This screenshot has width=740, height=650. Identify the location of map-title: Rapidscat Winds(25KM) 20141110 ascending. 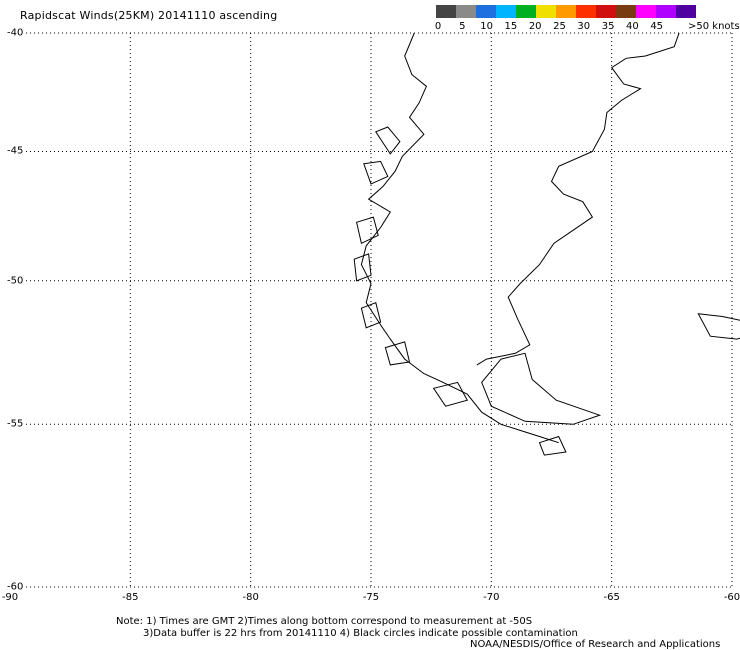
(149, 15).